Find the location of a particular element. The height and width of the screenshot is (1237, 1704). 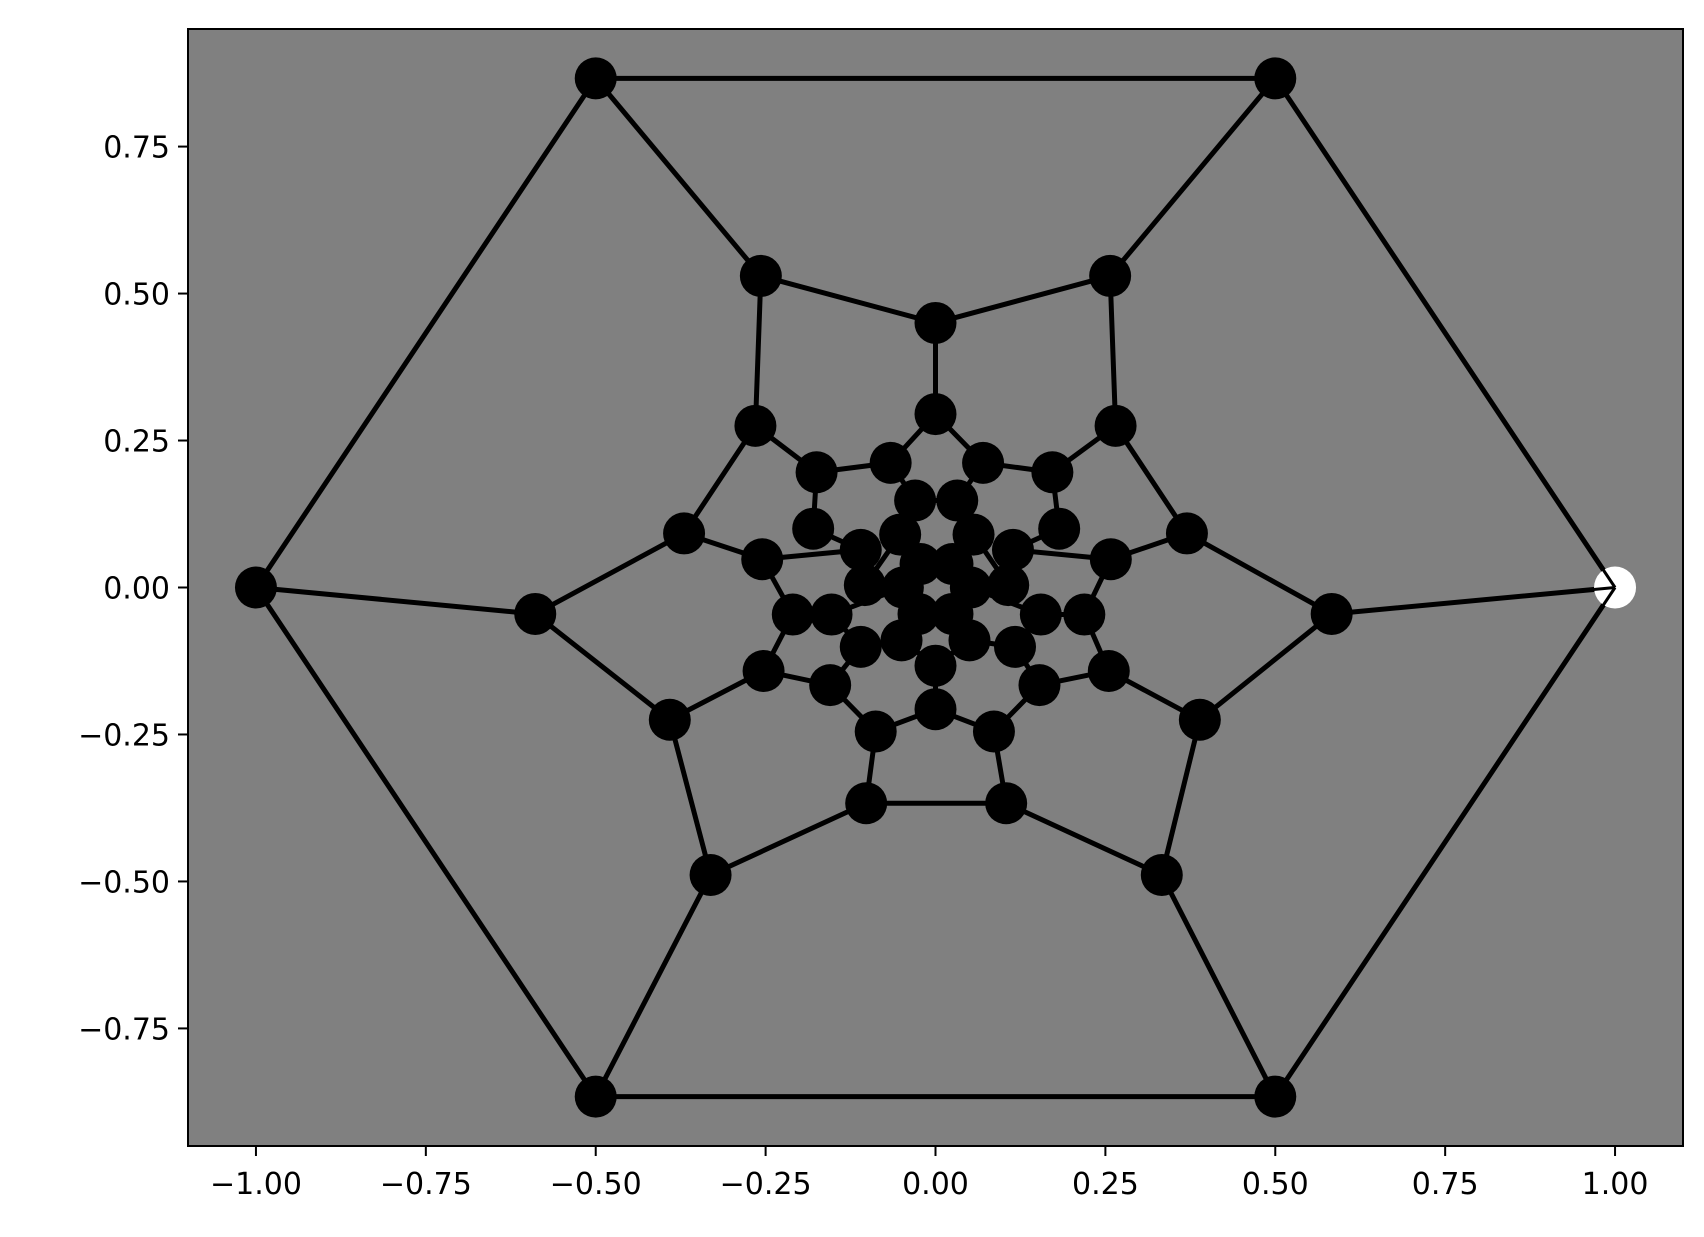

y-tick-label: 0.75 is located at coordinates (136, 148).